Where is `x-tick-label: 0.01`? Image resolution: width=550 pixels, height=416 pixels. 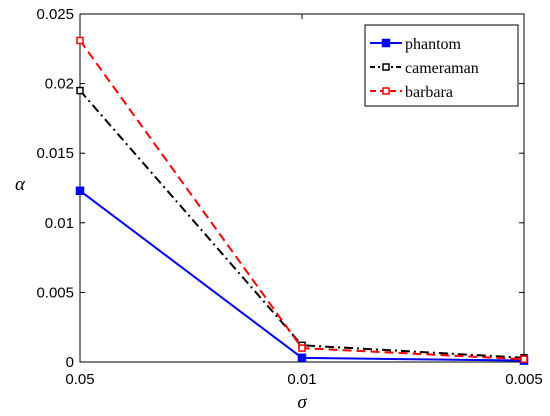
x-tick-label: 0.01 is located at coordinates (301, 379).